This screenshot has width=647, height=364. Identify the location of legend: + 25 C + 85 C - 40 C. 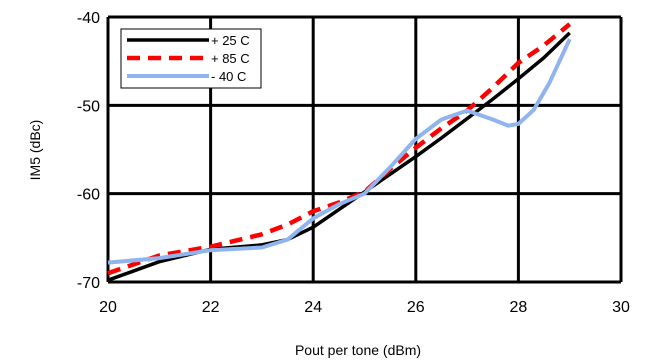
(191, 58).